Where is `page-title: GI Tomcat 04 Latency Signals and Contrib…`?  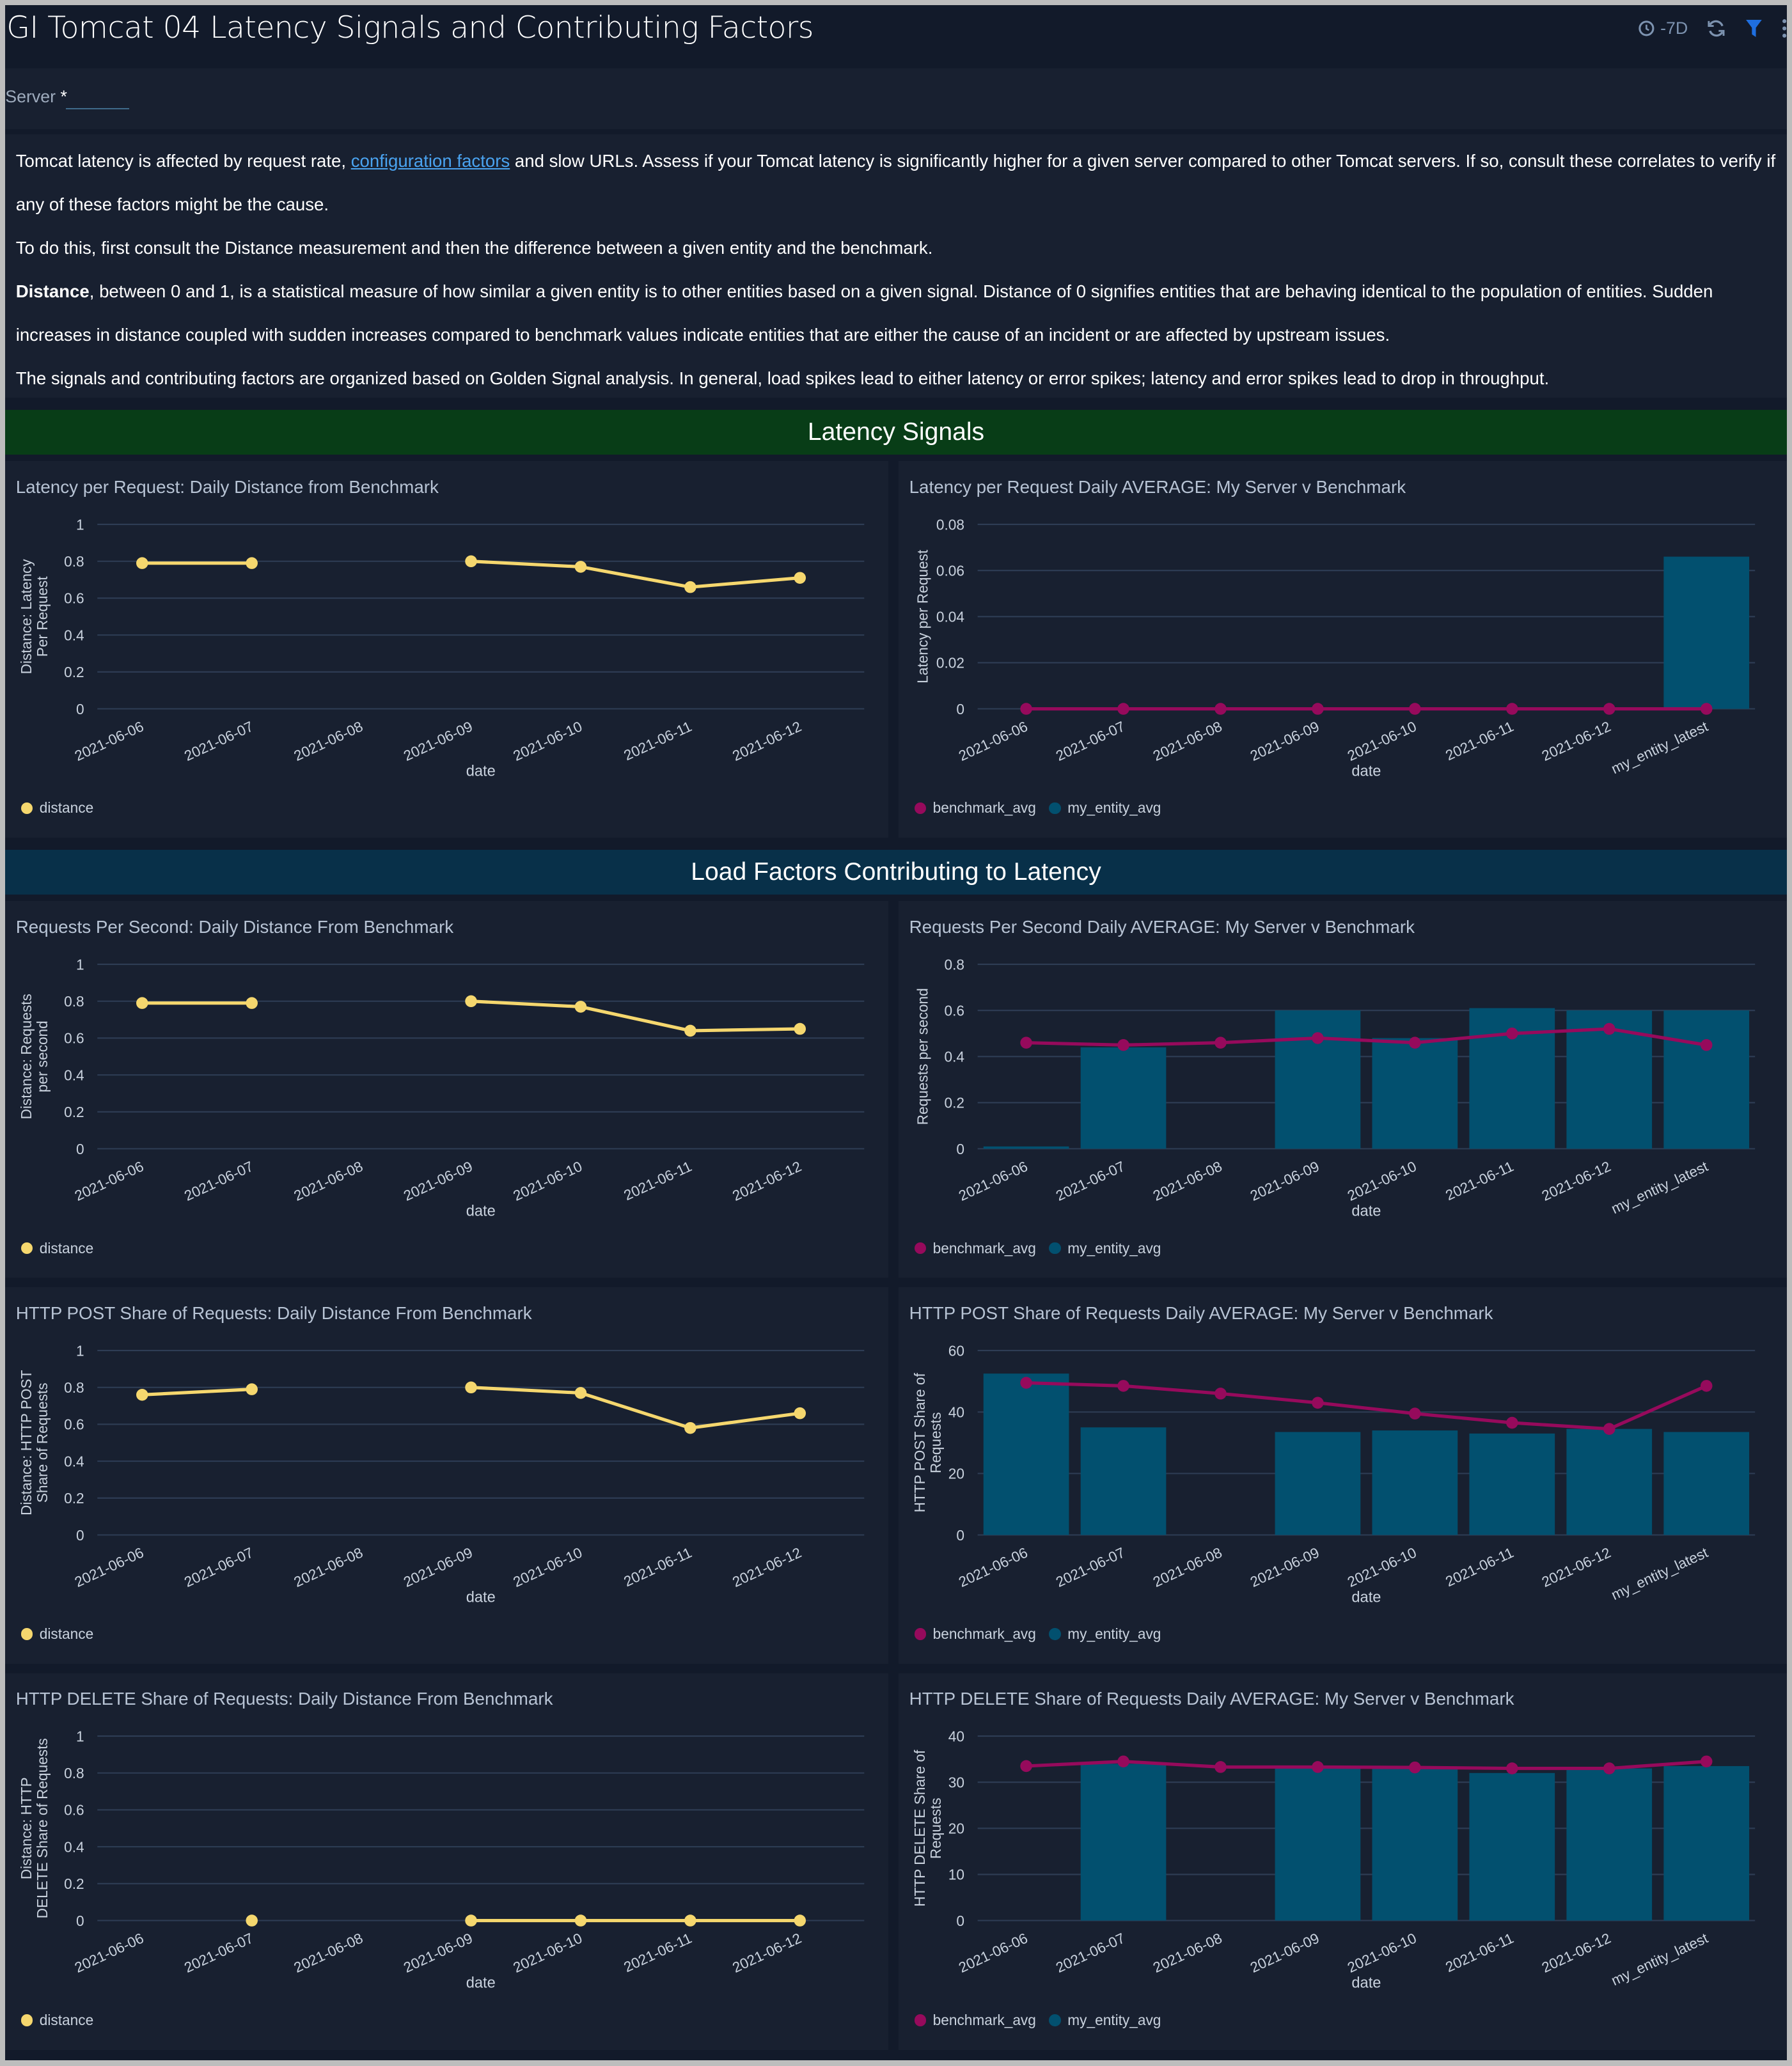 page-title: GI Tomcat 04 Latency Signals and Contrib… is located at coordinates (409, 28).